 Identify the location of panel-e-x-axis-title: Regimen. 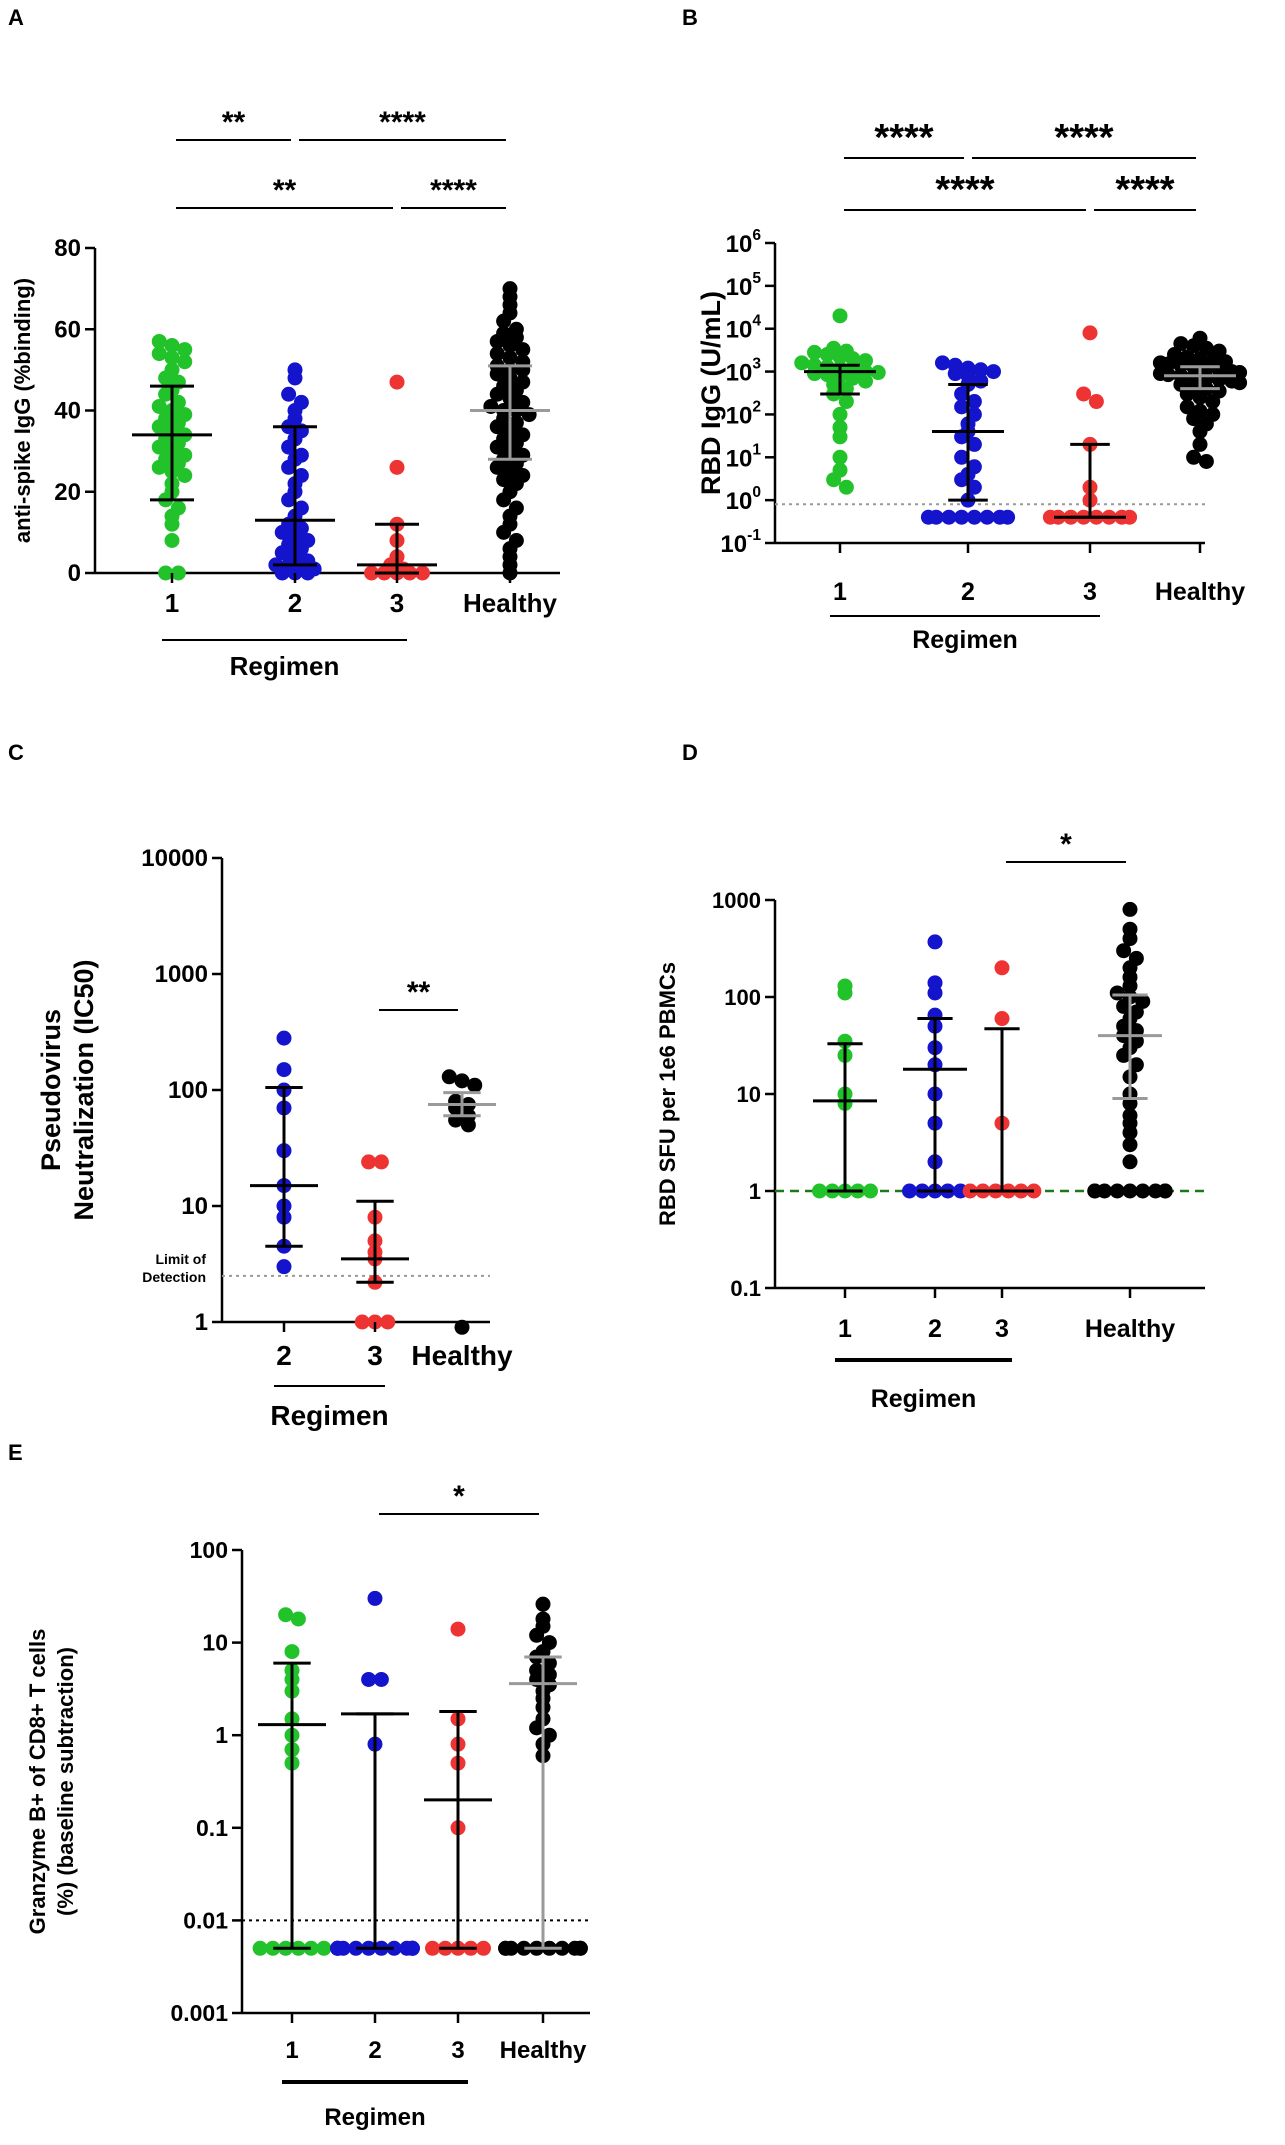
(374, 2117).